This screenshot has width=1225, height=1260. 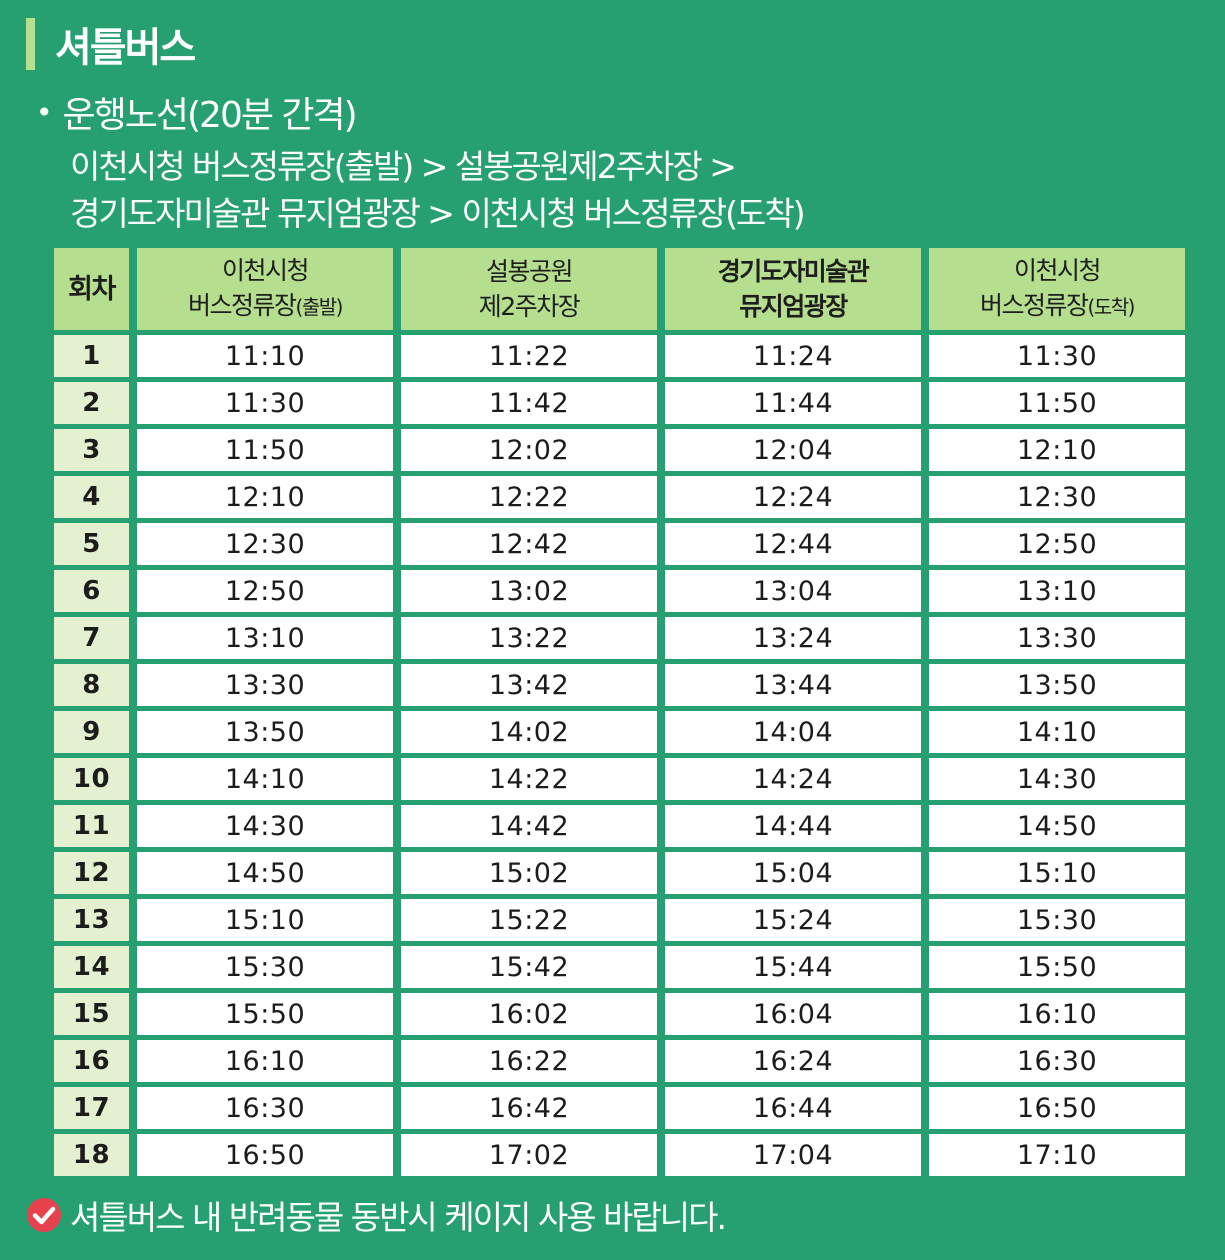 What do you see at coordinates (793, 544) in the screenshot?
I see `departure-time-cell: 12:44` at bounding box center [793, 544].